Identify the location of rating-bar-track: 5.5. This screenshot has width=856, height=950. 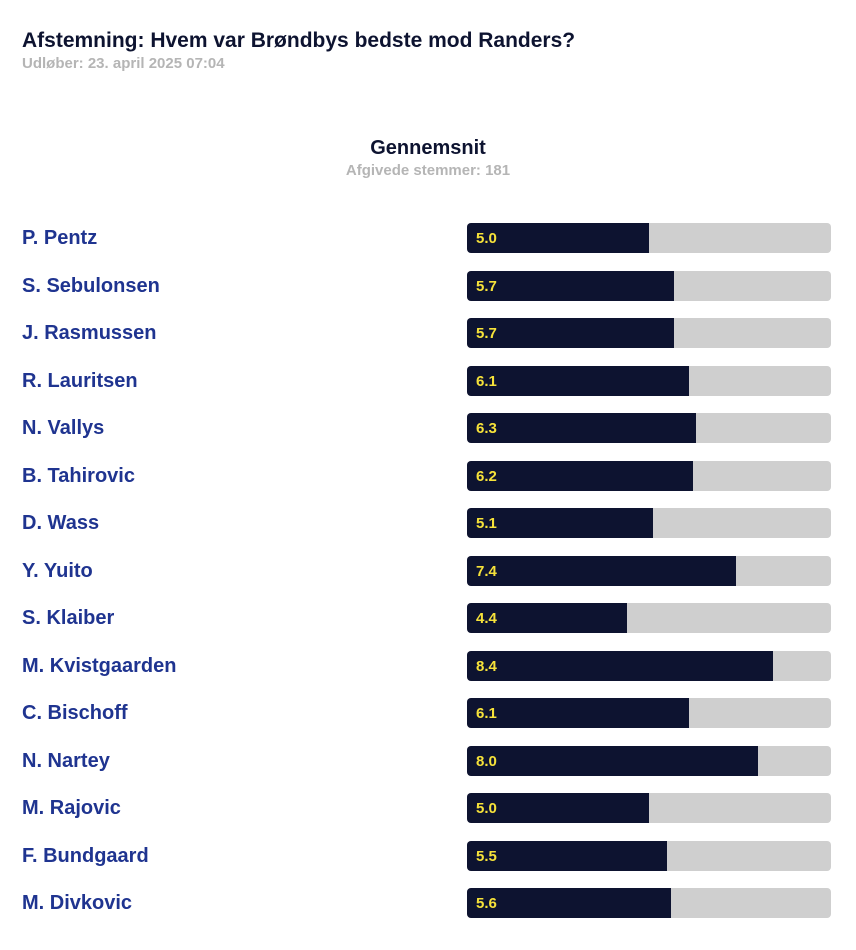
(649, 855).